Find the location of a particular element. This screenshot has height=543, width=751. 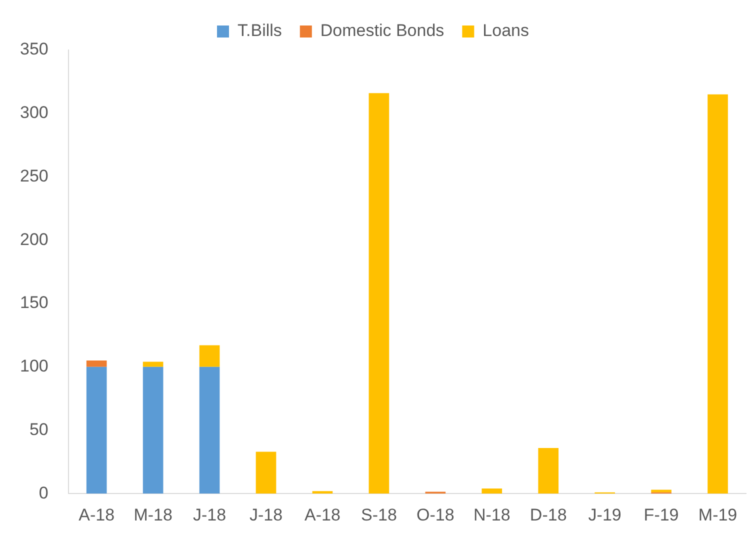

y-tick-label: 100 is located at coordinates (34, 366).